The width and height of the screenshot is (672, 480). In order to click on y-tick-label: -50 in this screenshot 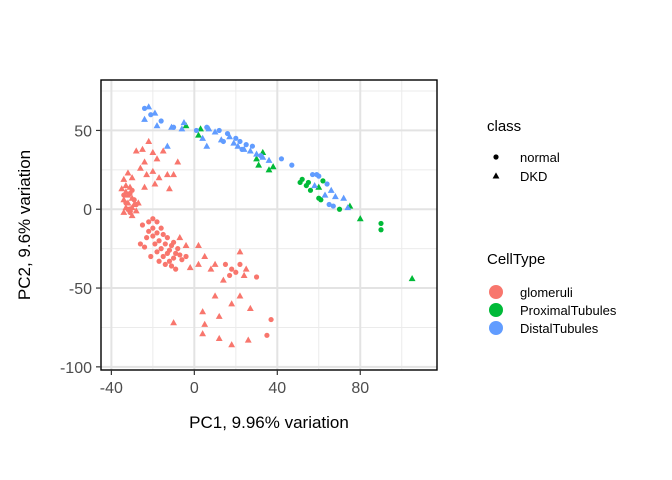, I will do `click(80, 289)`.